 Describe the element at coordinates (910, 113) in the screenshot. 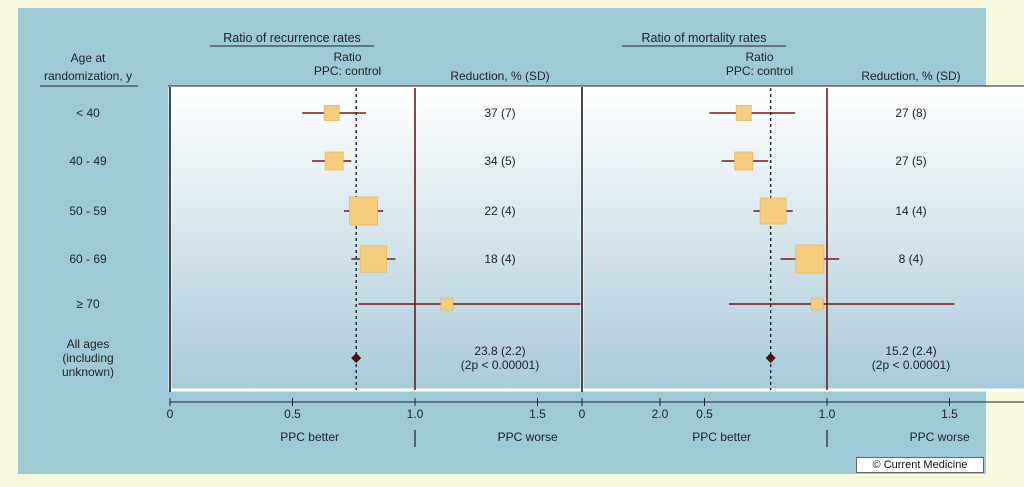

I see `mortality-reduction-0: 27 (8)` at that location.